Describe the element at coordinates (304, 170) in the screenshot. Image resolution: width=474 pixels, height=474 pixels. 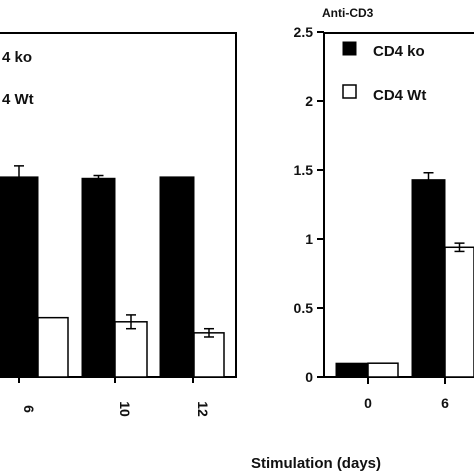
I see `right-y-tick-label: 1.5` at that location.